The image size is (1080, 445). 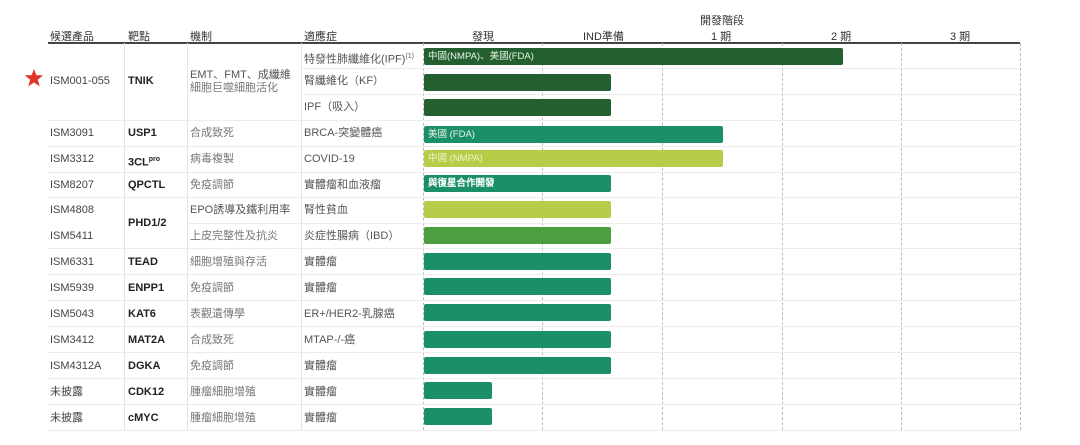 What do you see at coordinates (240, 210) in the screenshot?
I see `mechanism: EPO誘導及鐵利用率` at bounding box center [240, 210].